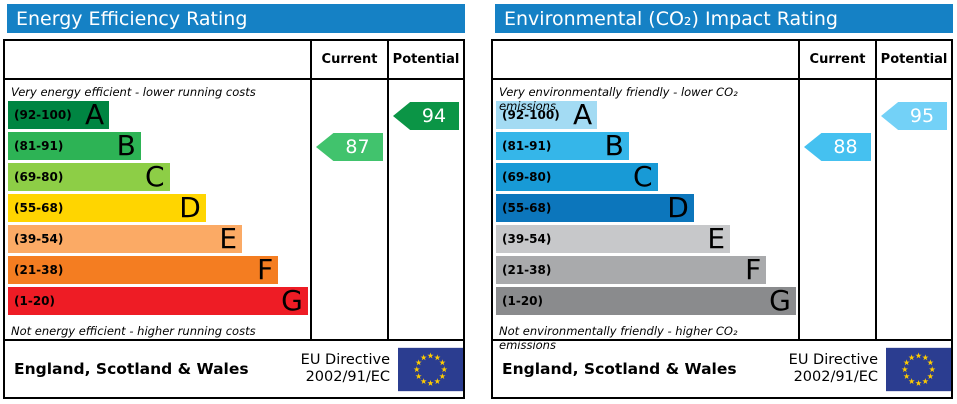 Image resolution: width=957 pixels, height=404 pixels. I want to click on current-rating-arrow: 87, so click(349, 147).